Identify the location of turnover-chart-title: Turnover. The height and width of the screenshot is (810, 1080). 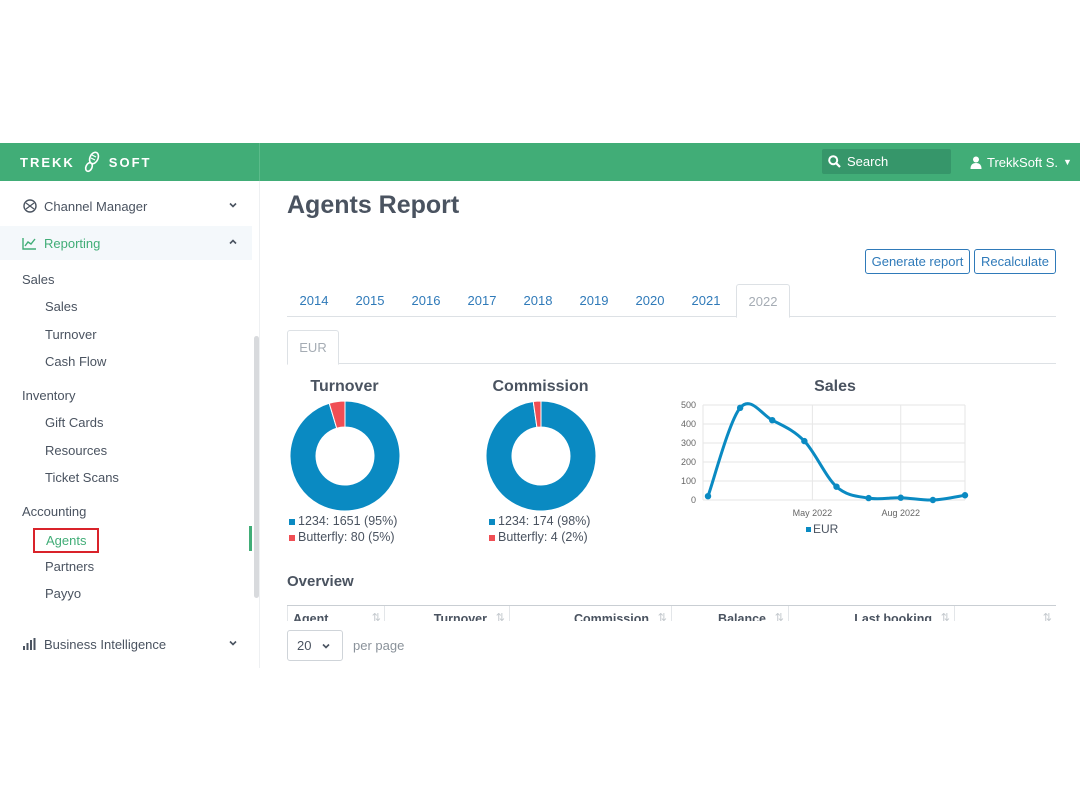
(344, 386).